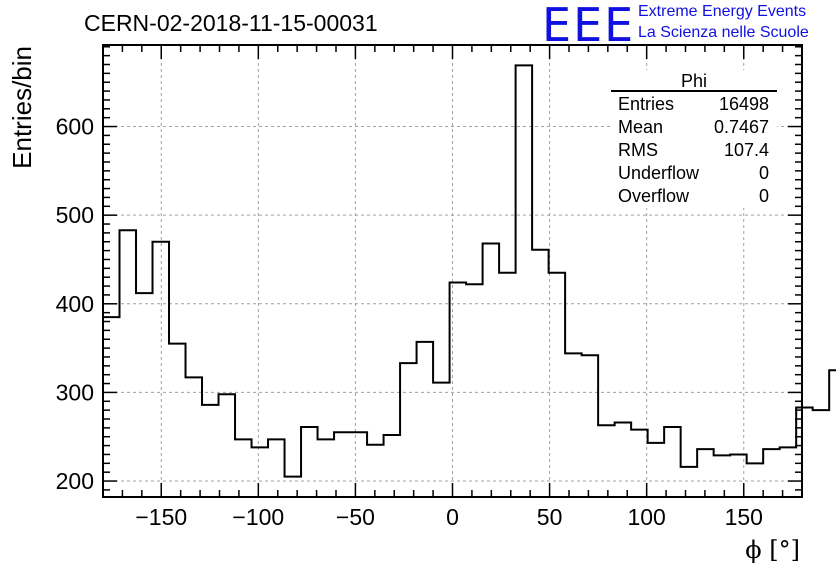 This screenshot has height=572, width=836. I want to click on x-tick-label: 50, so click(550, 517).